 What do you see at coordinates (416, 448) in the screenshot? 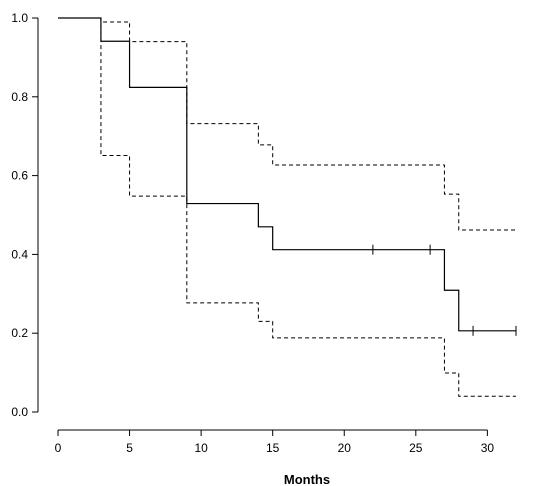
I see `x-tick-label: 25` at bounding box center [416, 448].